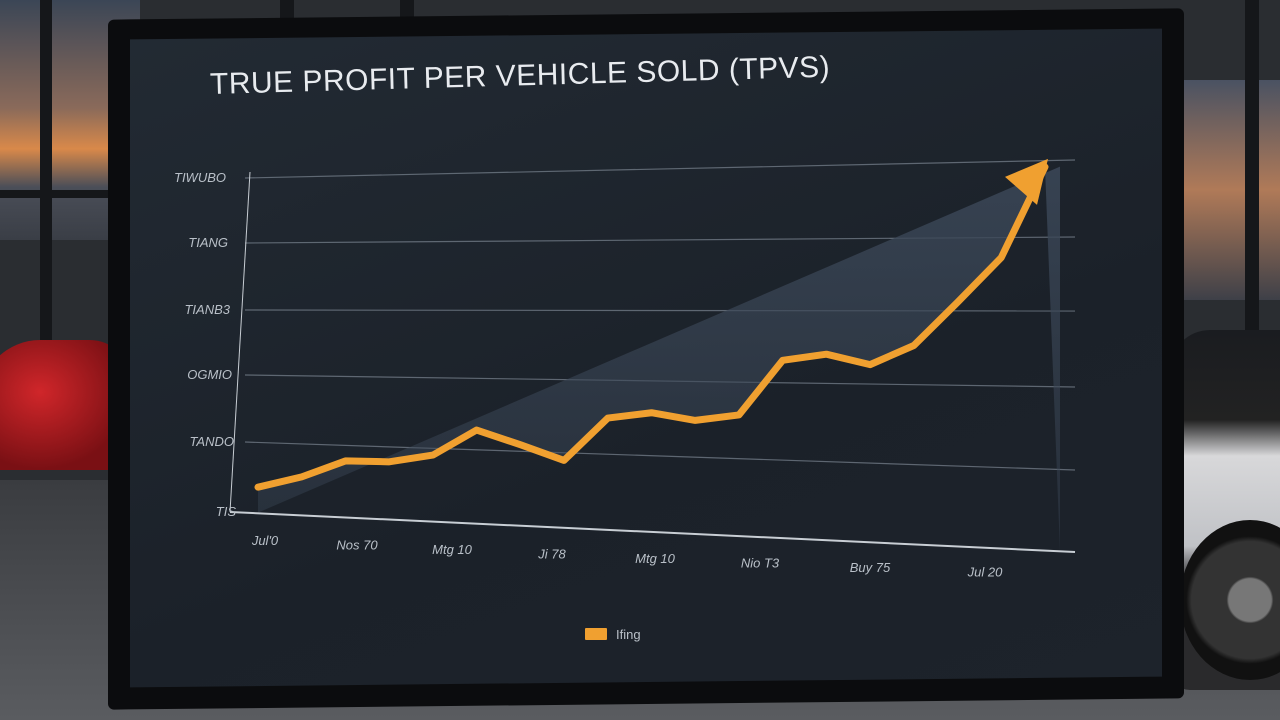  What do you see at coordinates (240, 342) in the screenshot?
I see `y-axis` at bounding box center [240, 342].